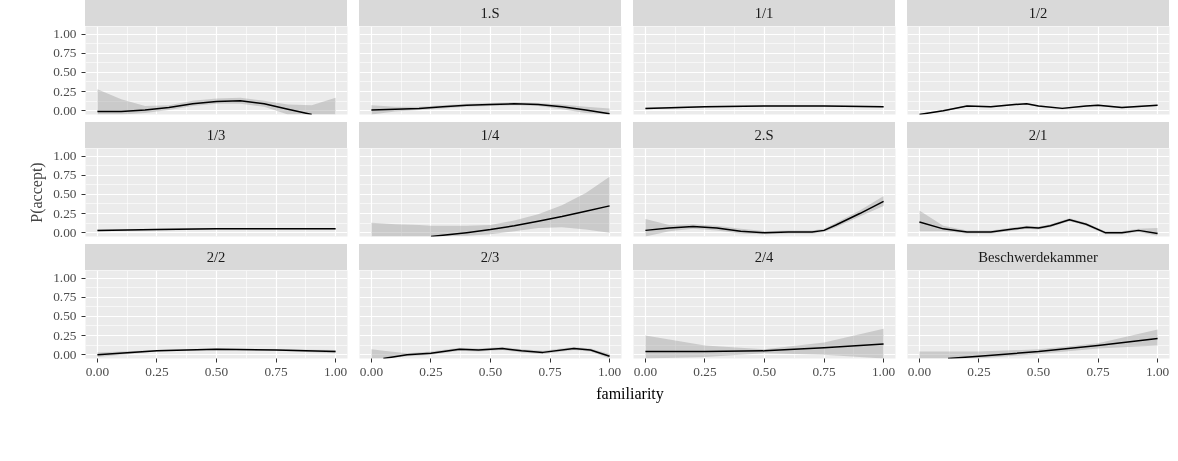  Describe the element at coordinates (37, 192) in the screenshot. I see `y-axis-title: P(accept)` at that location.